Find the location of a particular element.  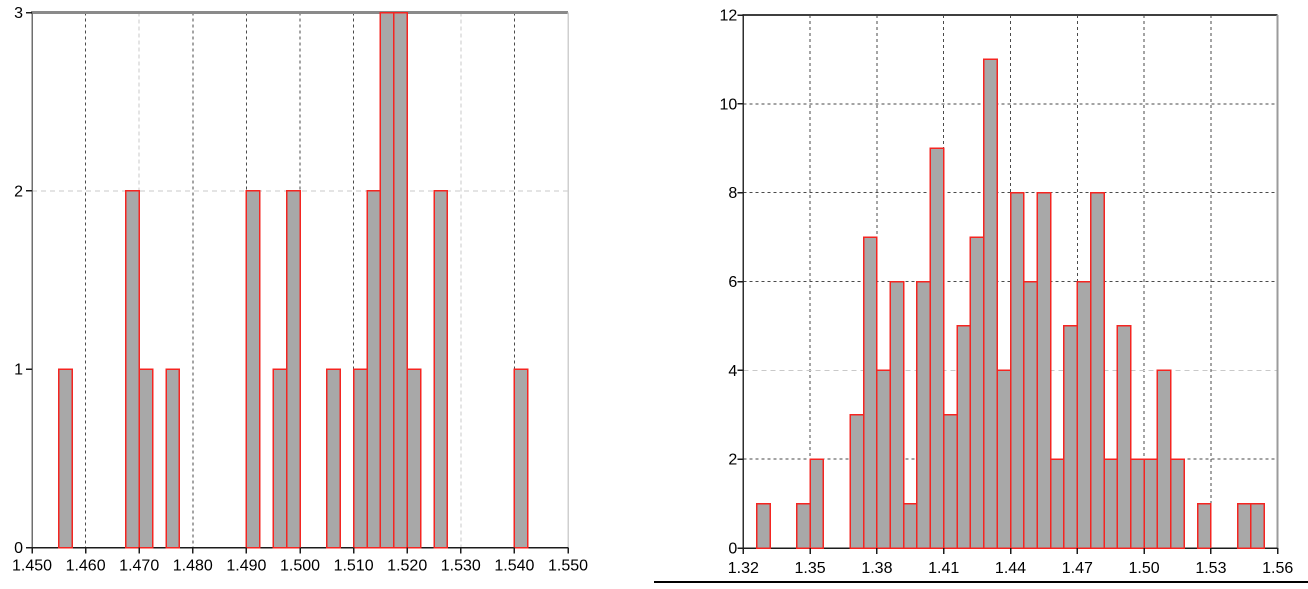

x-tick-label: 1.450 is located at coordinates (32, 566).